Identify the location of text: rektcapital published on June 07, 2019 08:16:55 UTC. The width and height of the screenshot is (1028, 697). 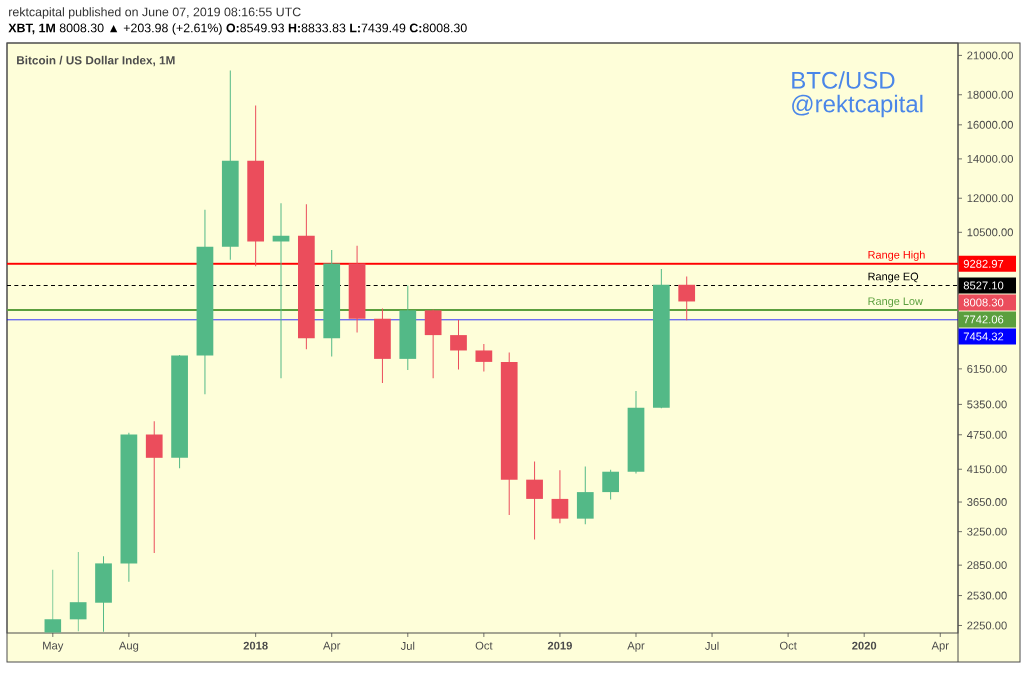
(155, 13).